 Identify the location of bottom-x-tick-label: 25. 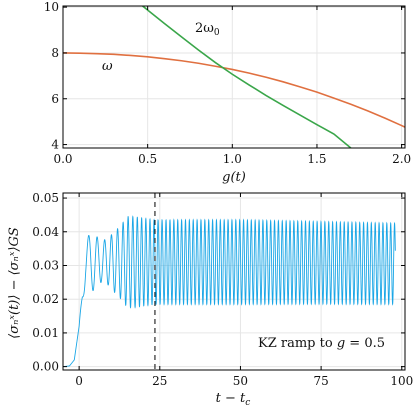
(159, 381).